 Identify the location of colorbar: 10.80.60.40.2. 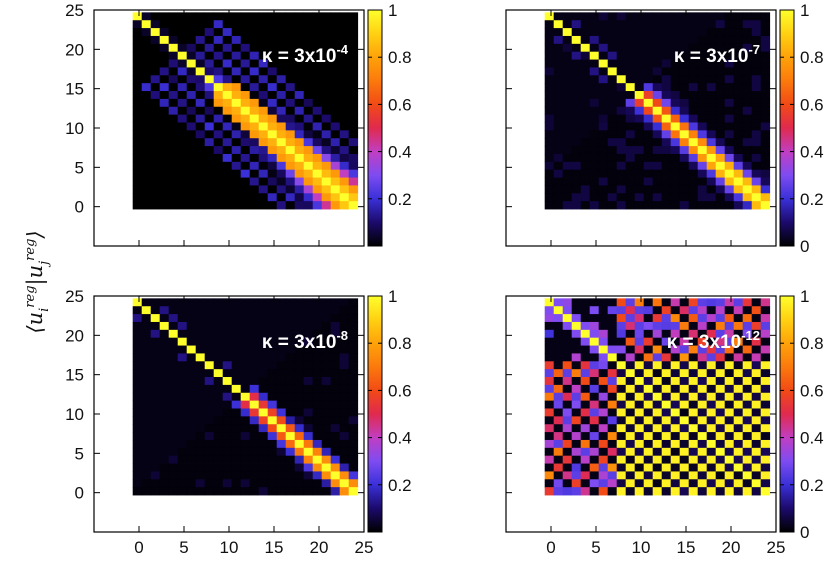
(389, 410).